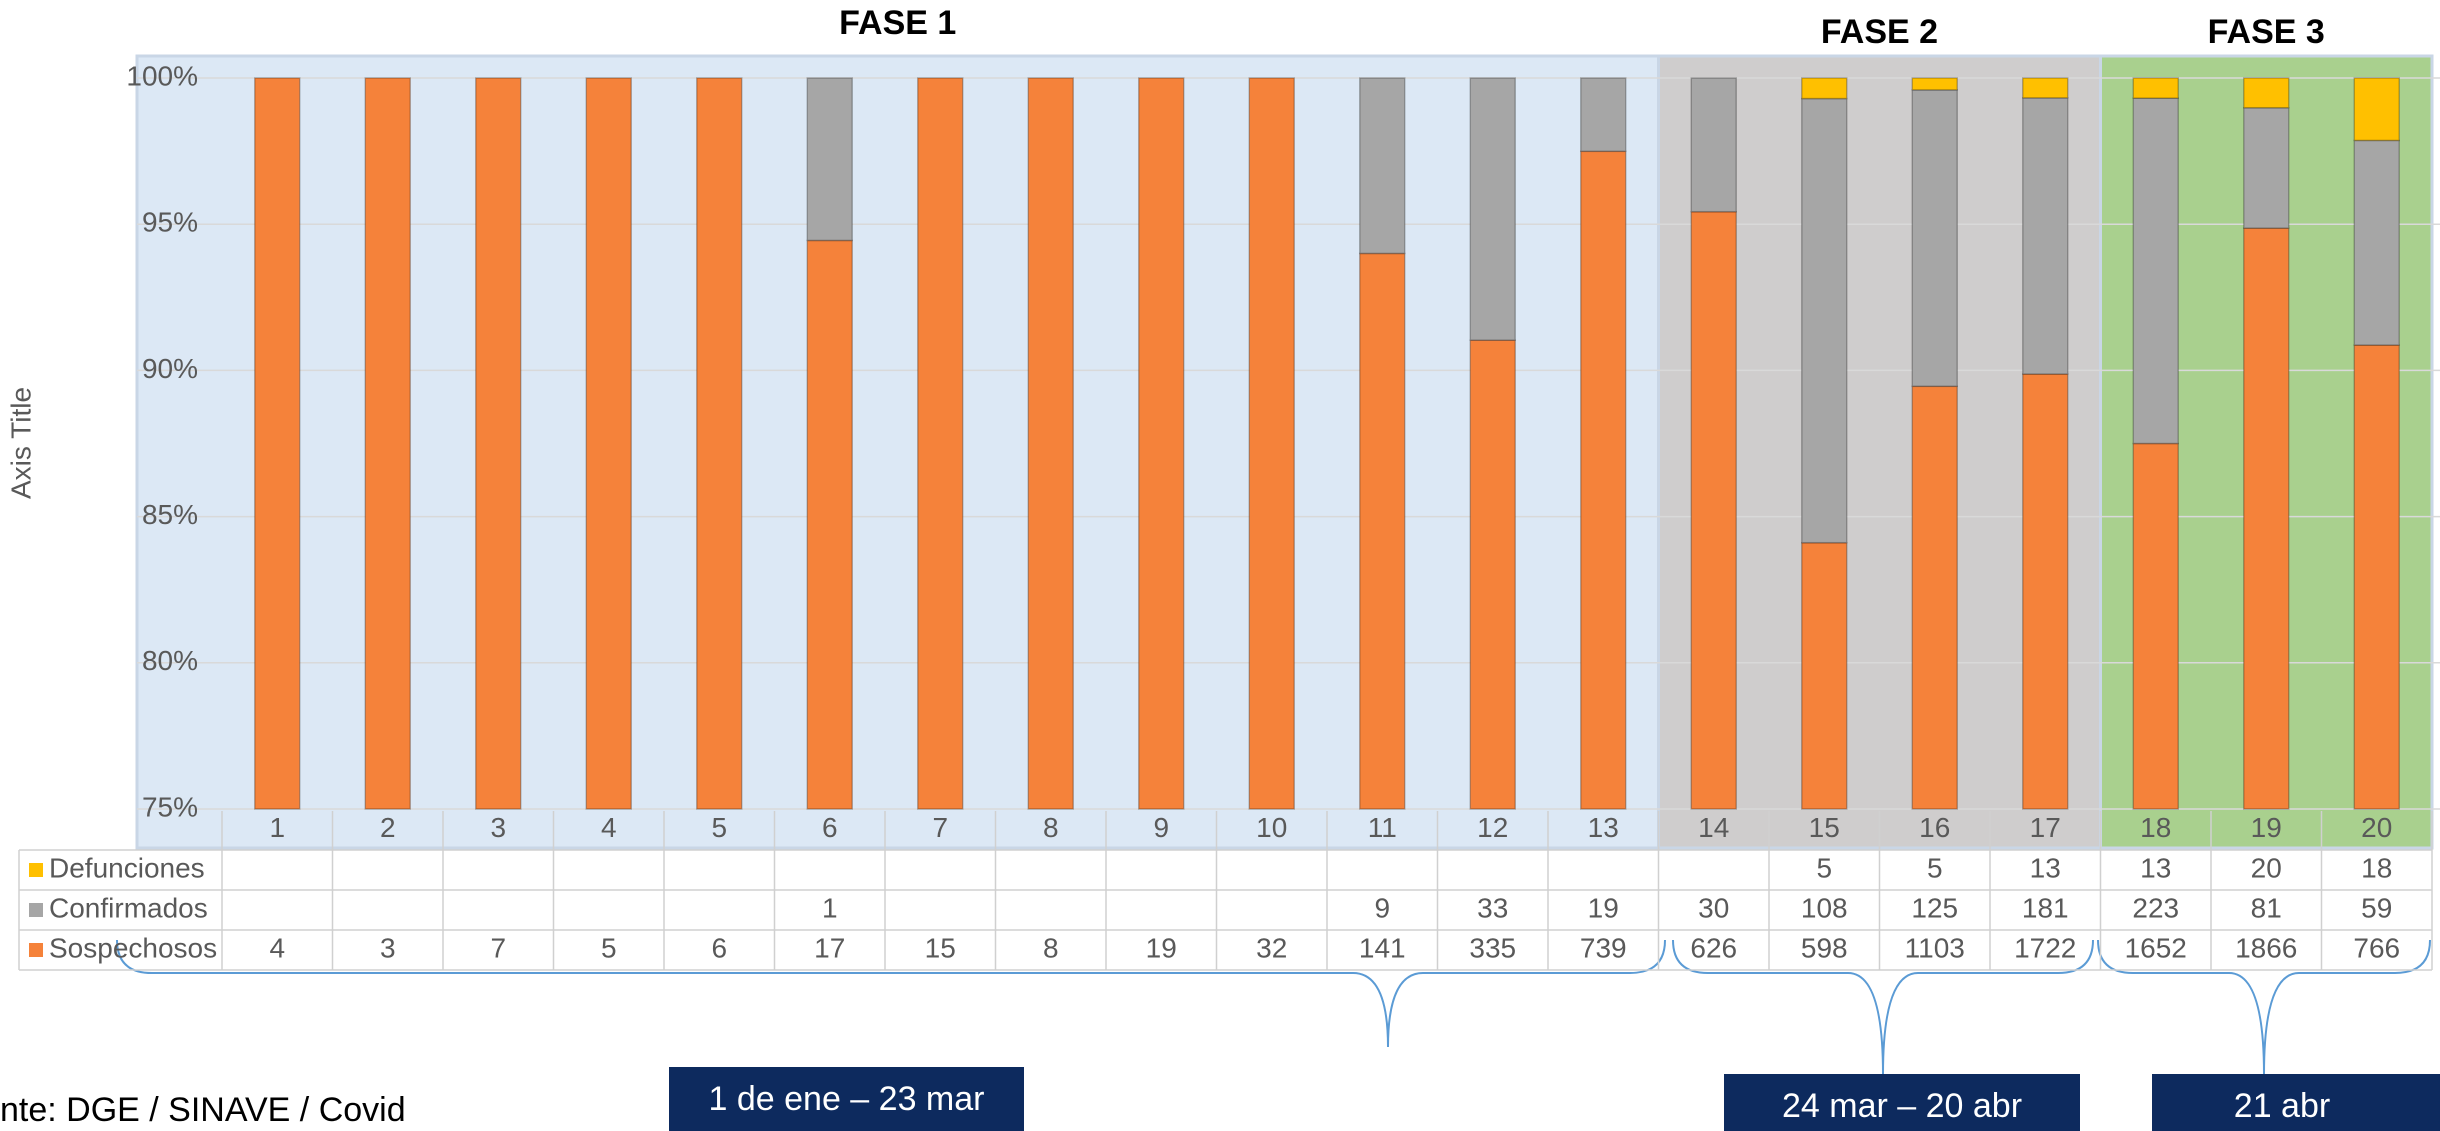 This screenshot has width=2440, height=1131. I want to click on table-value: 766, so click(2376, 947).